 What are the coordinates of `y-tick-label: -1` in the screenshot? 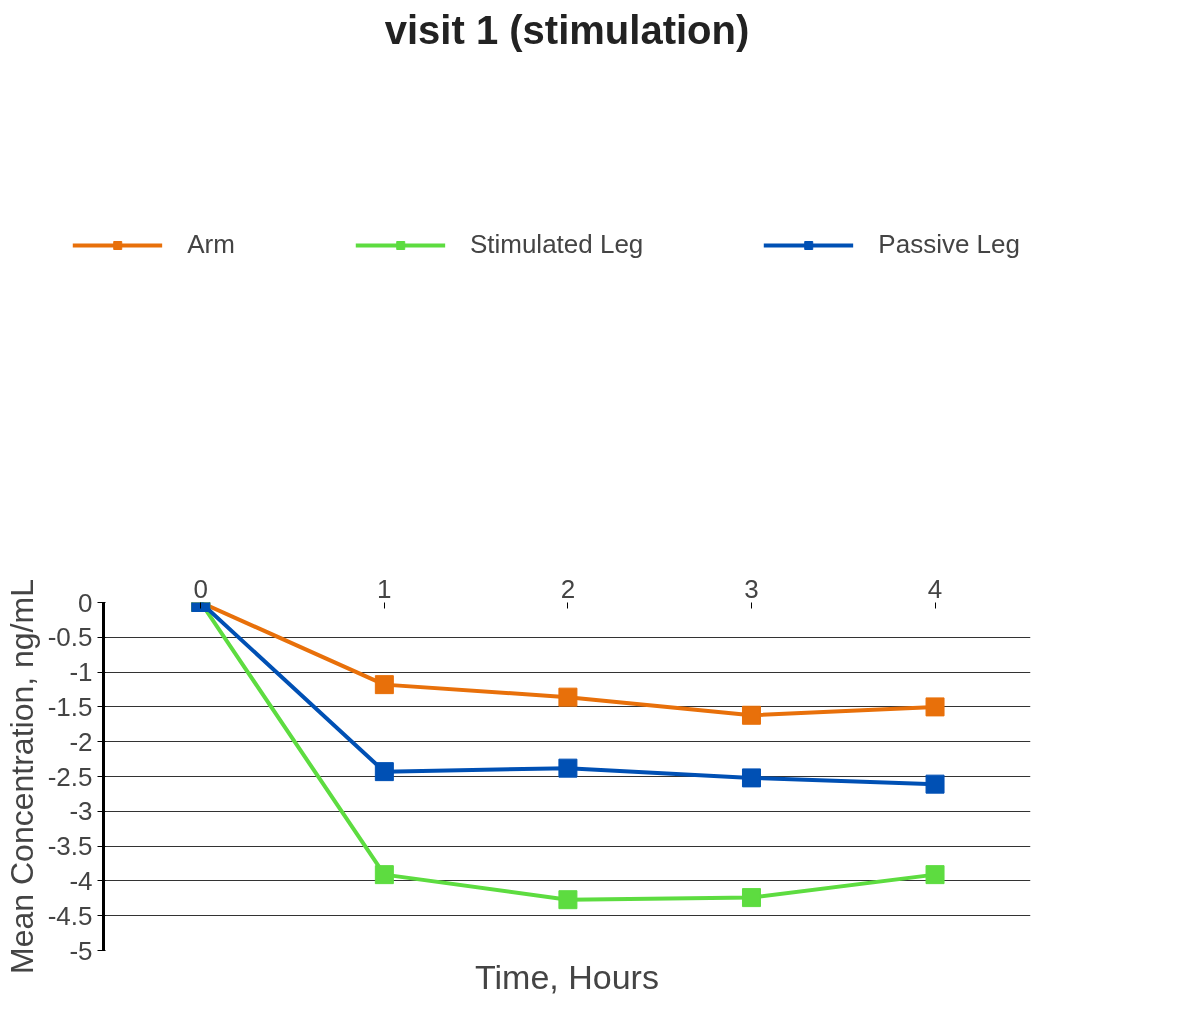 It's located at (81, 672).